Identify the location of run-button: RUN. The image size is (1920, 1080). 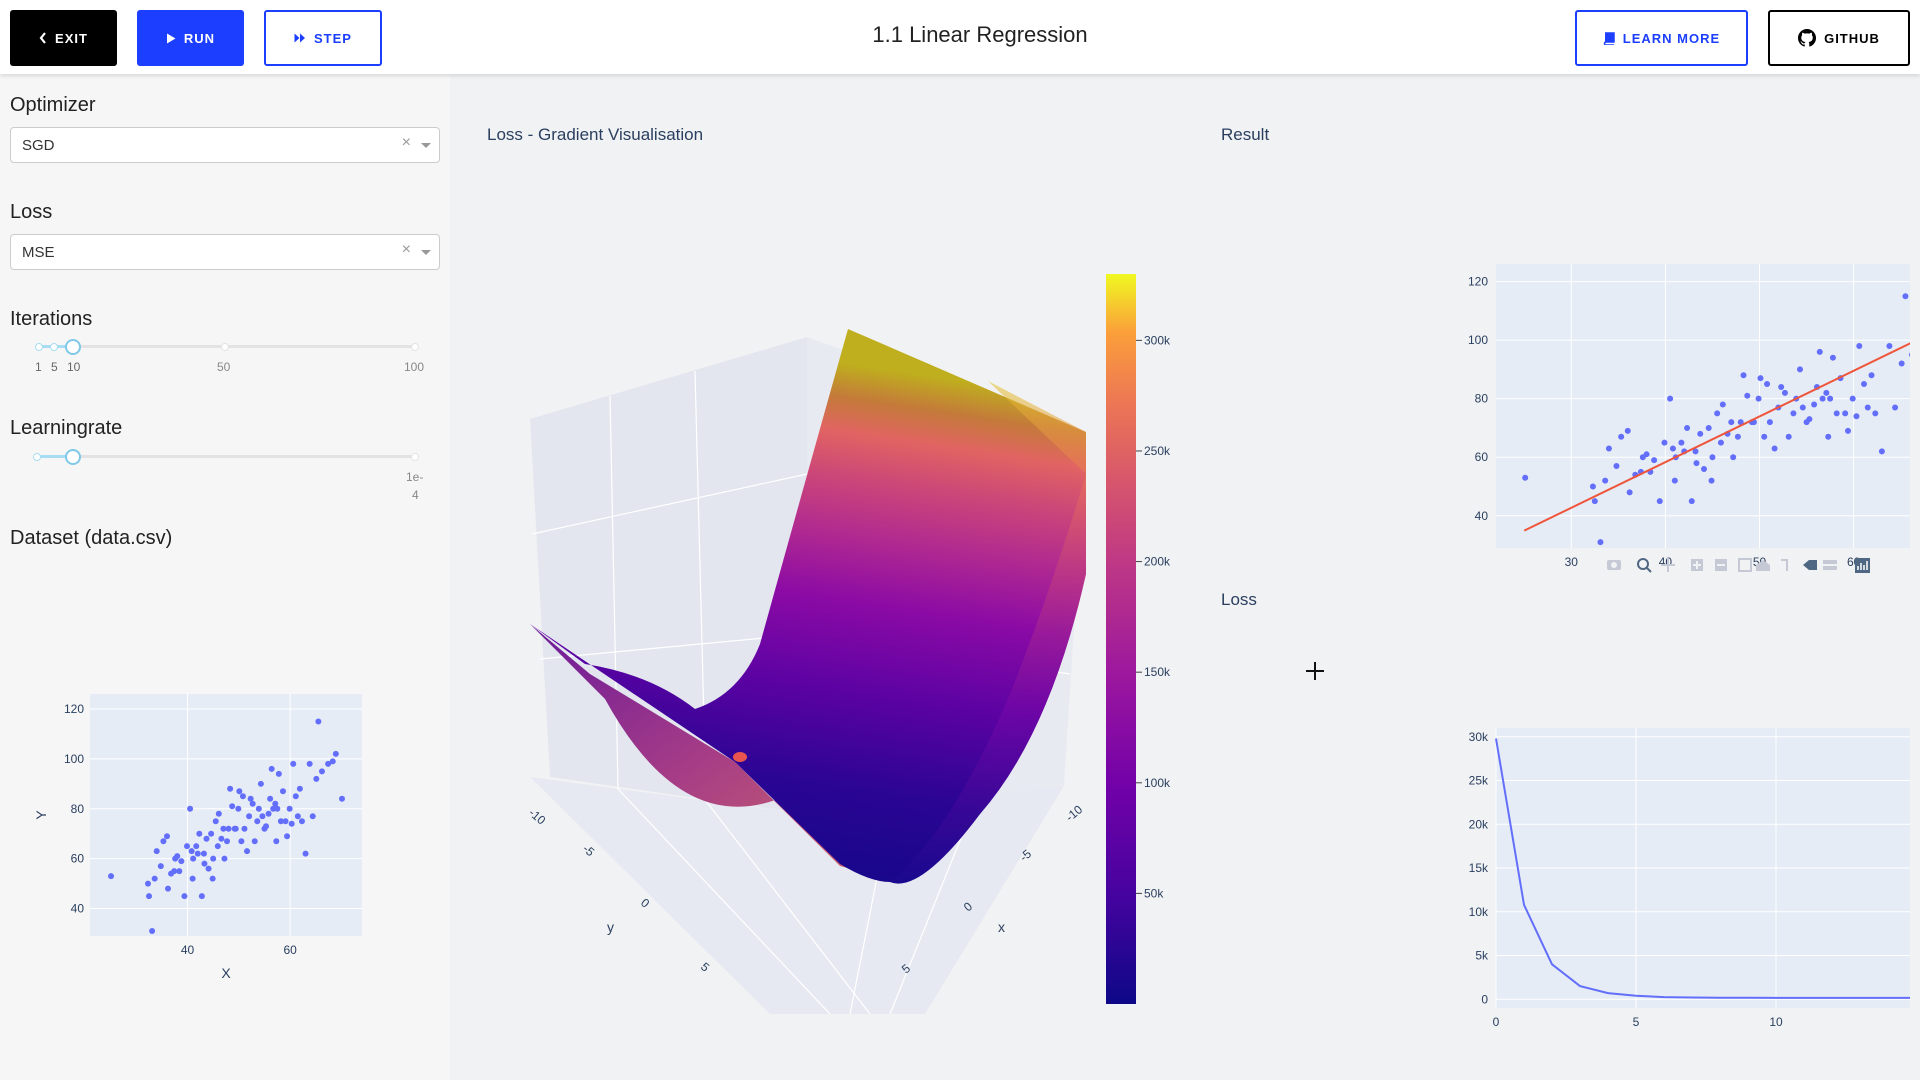
(190, 38).